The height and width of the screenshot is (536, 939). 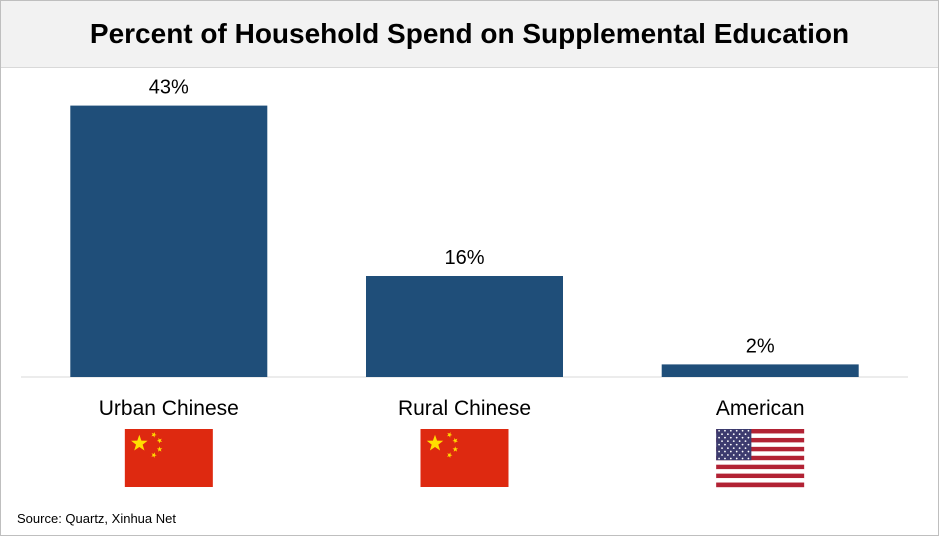 What do you see at coordinates (760, 408) in the screenshot?
I see `category-label: American` at bounding box center [760, 408].